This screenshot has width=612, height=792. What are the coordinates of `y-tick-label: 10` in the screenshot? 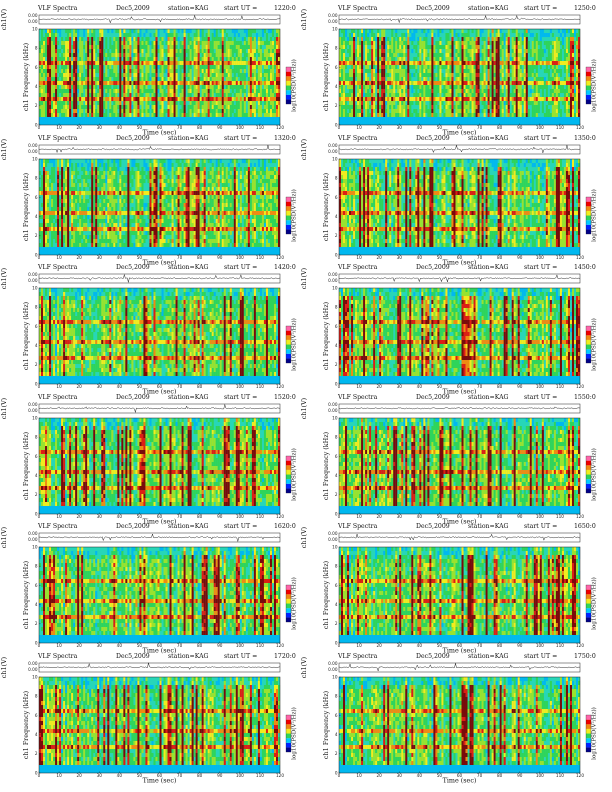 It's located at (35, 546).